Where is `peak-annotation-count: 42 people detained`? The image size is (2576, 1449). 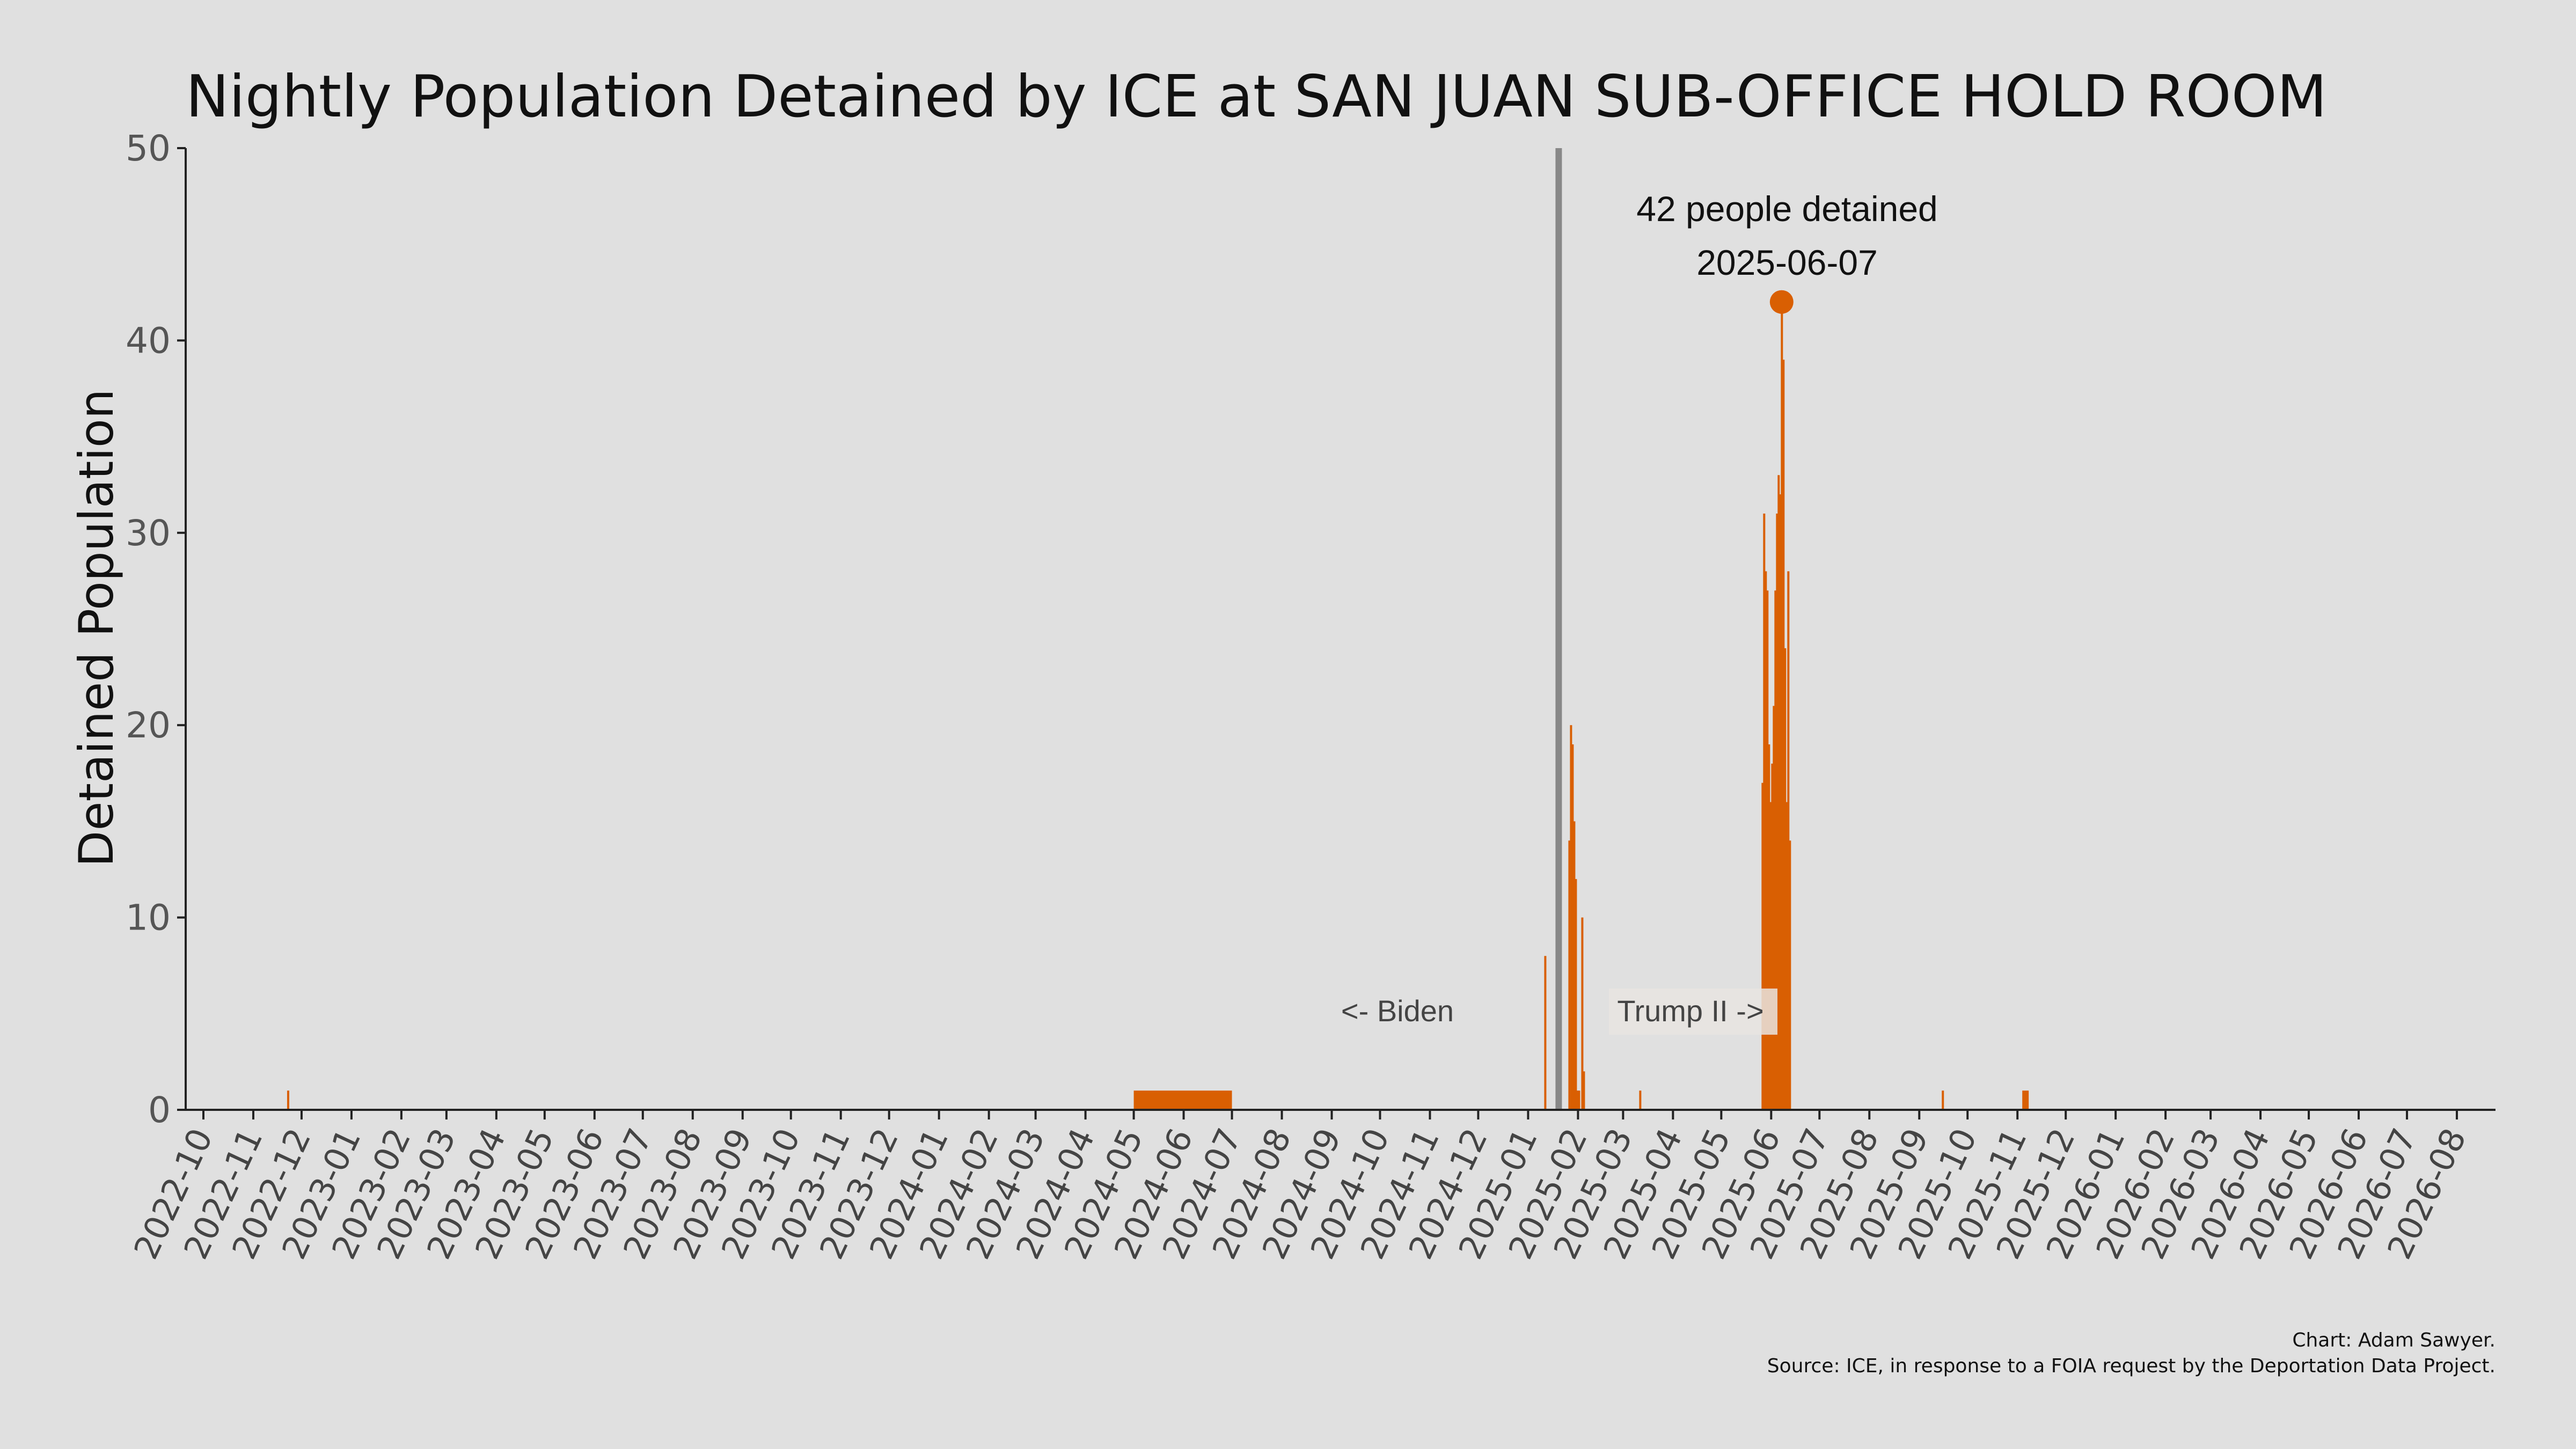
peak-annotation-count: 42 people detained is located at coordinates (1787, 209).